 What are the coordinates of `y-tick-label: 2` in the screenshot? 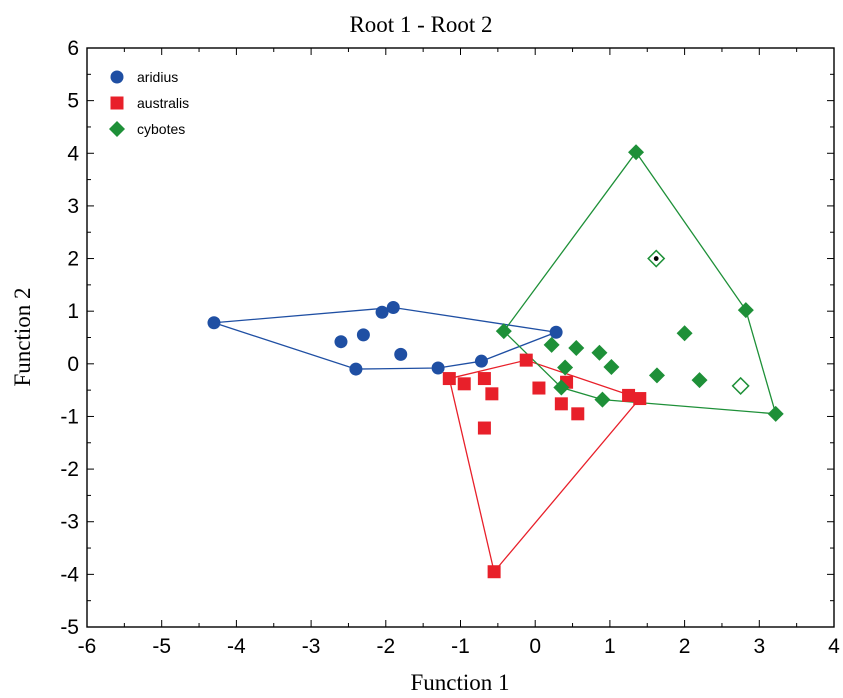 It's located at (73, 259).